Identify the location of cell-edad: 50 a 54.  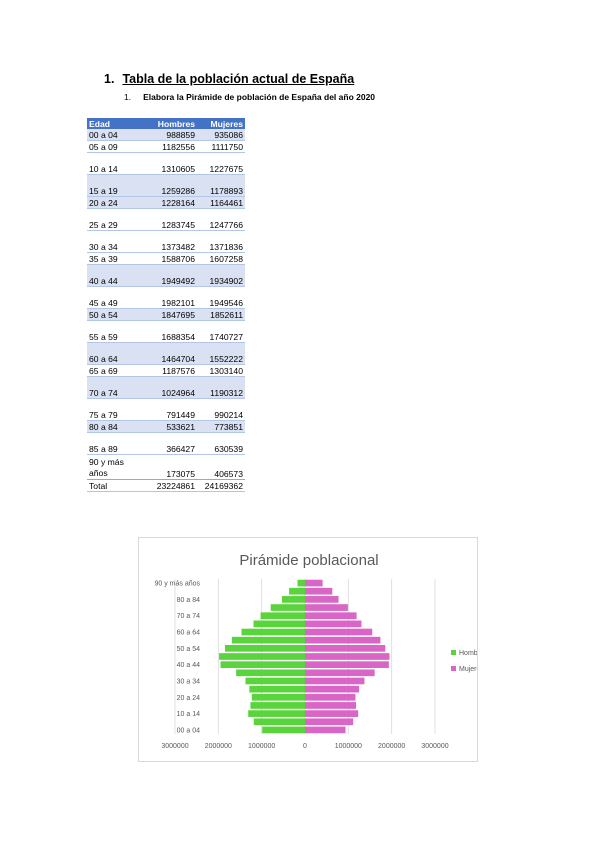
(115, 314).